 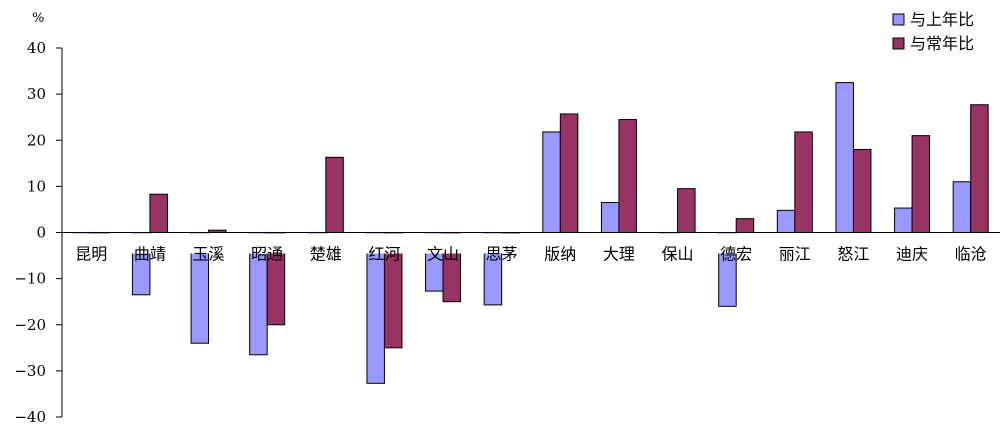 What do you see at coordinates (678, 254) in the screenshot?
I see `category-label: 保山` at bounding box center [678, 254].